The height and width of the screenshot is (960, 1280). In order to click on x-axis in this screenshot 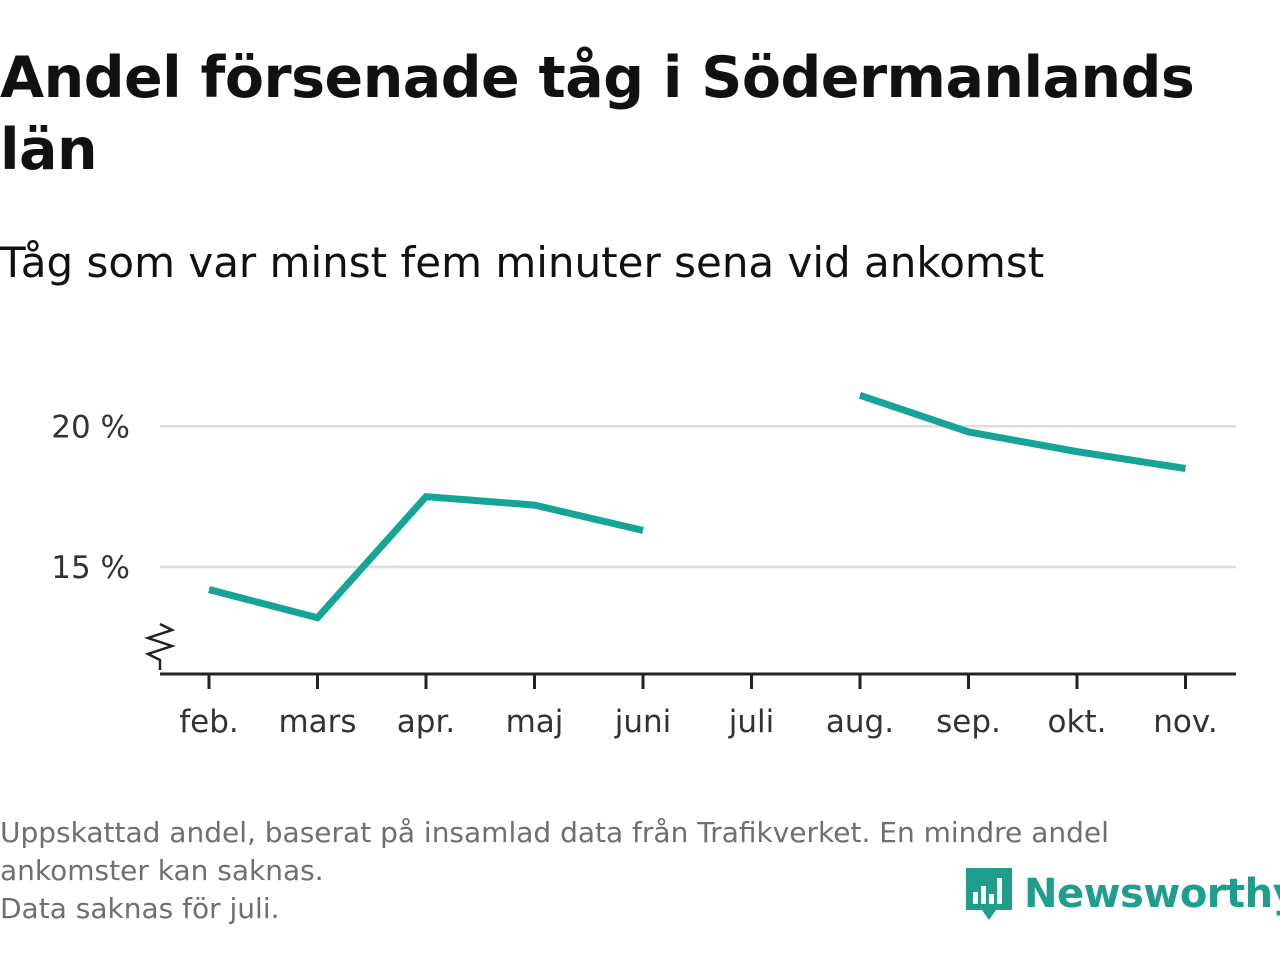, I will do `click(690, 649)`.